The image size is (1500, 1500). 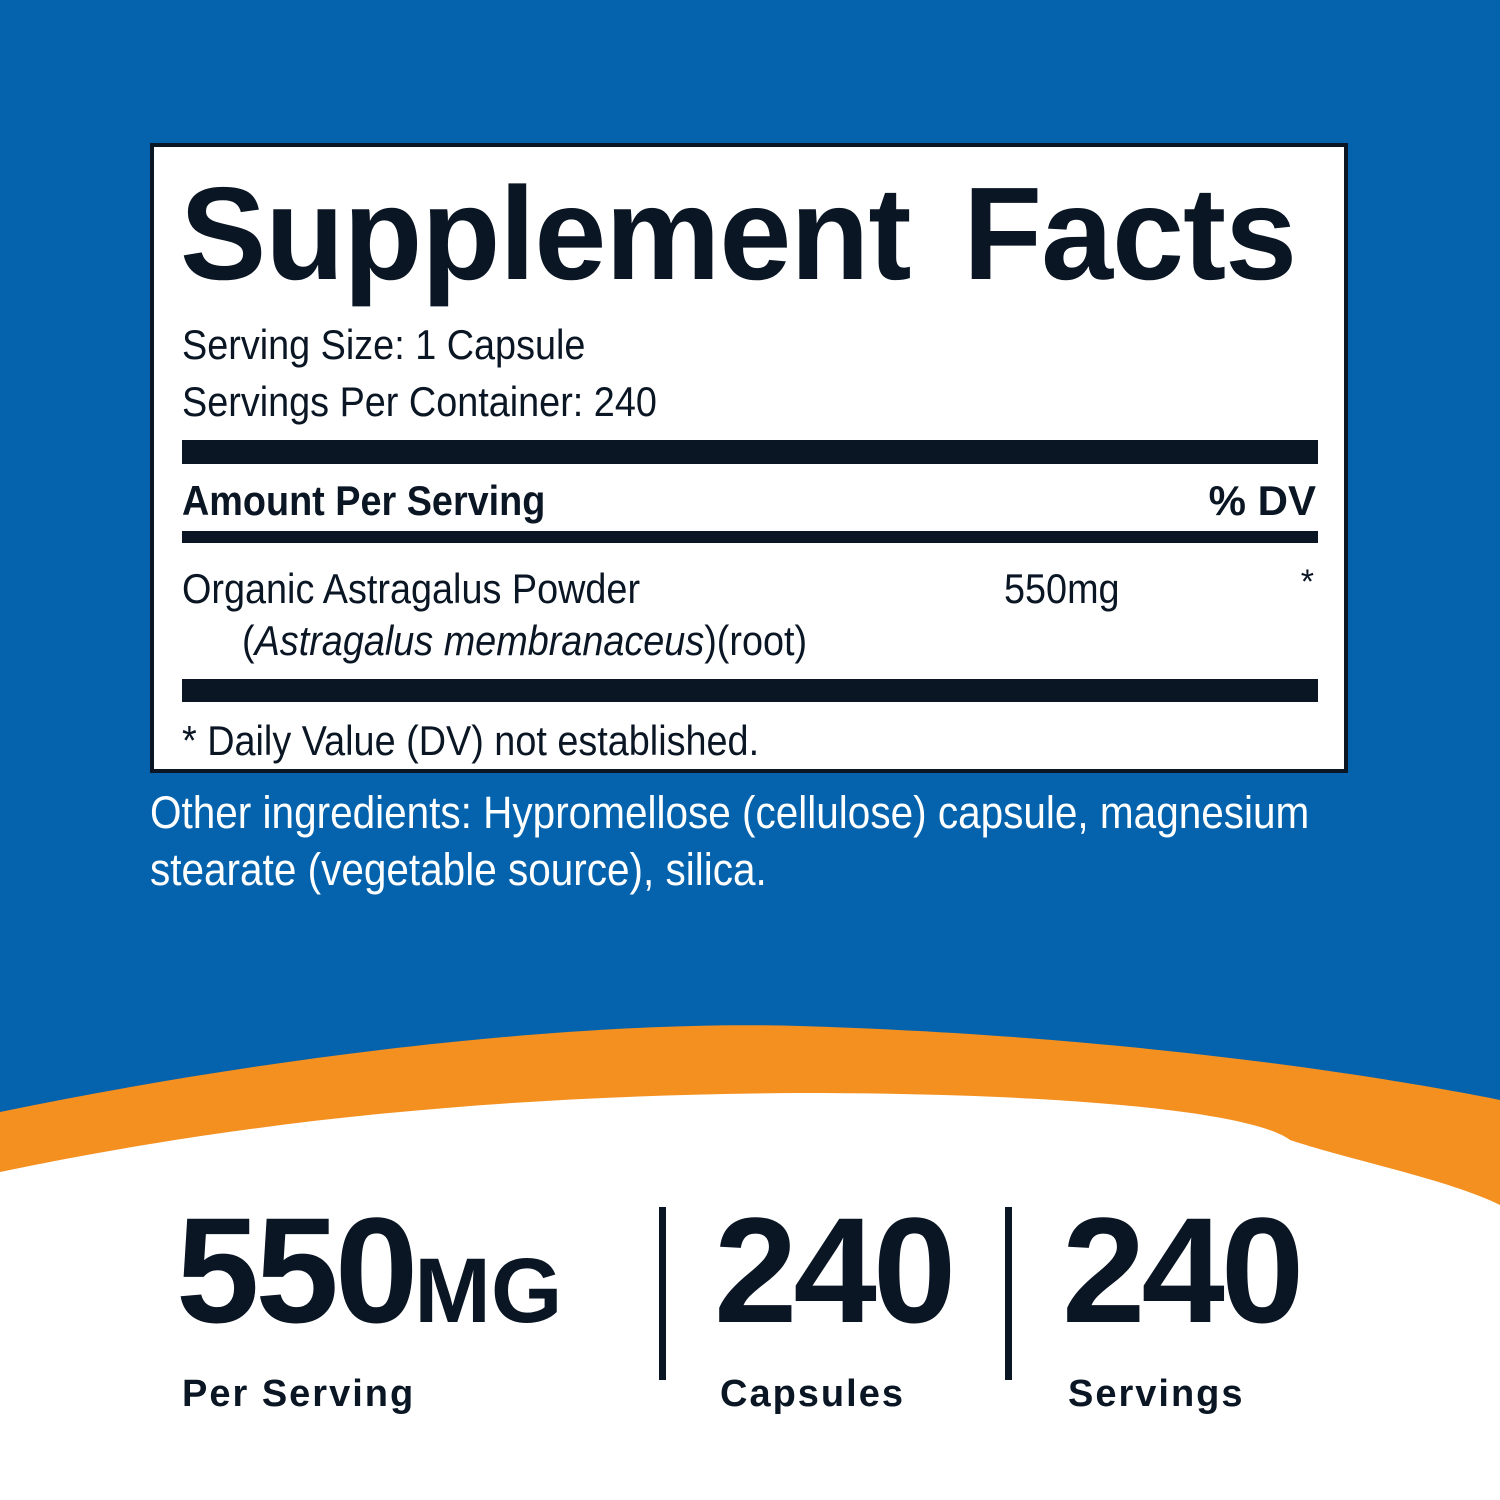 I want to click on ingredient-dv: *, so click(x=1307, y=582).